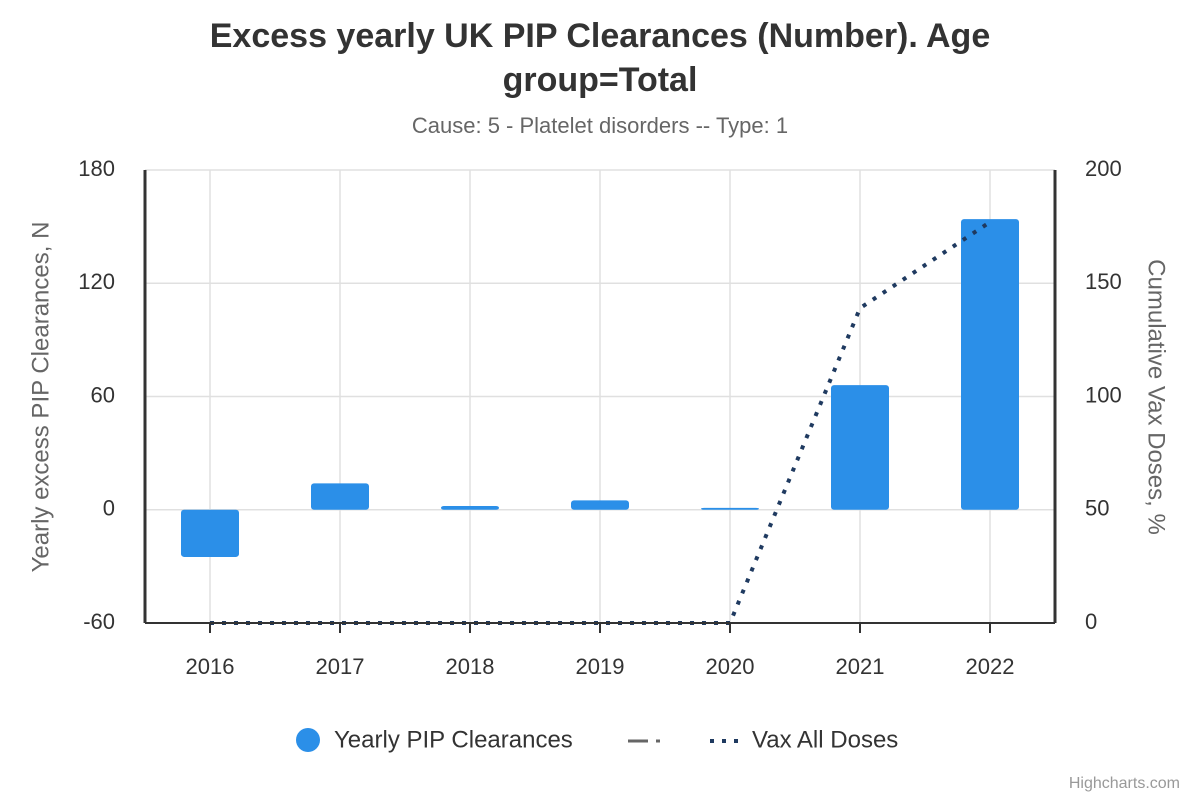  I want to click on y2-tick-label: 200, so click(1103, 168).